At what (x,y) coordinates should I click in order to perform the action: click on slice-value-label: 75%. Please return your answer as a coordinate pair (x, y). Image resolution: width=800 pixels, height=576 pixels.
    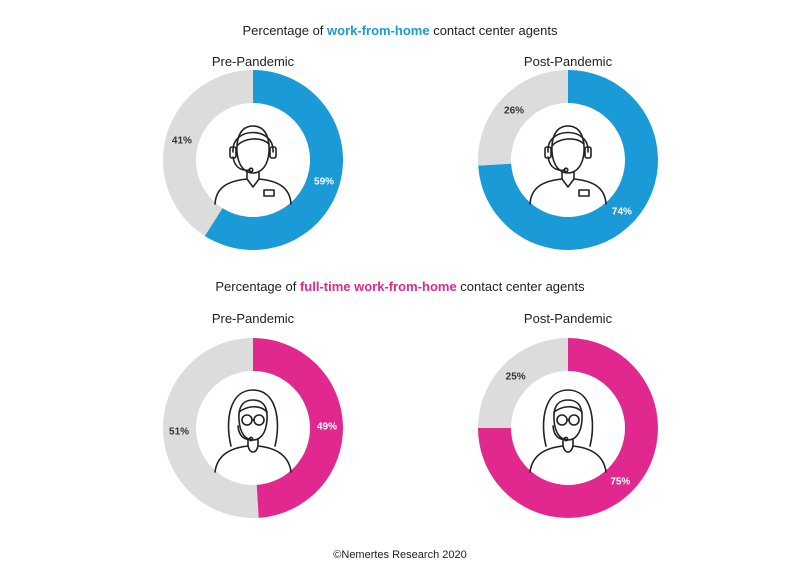
    Looking at the image, I should click on (620, 481).